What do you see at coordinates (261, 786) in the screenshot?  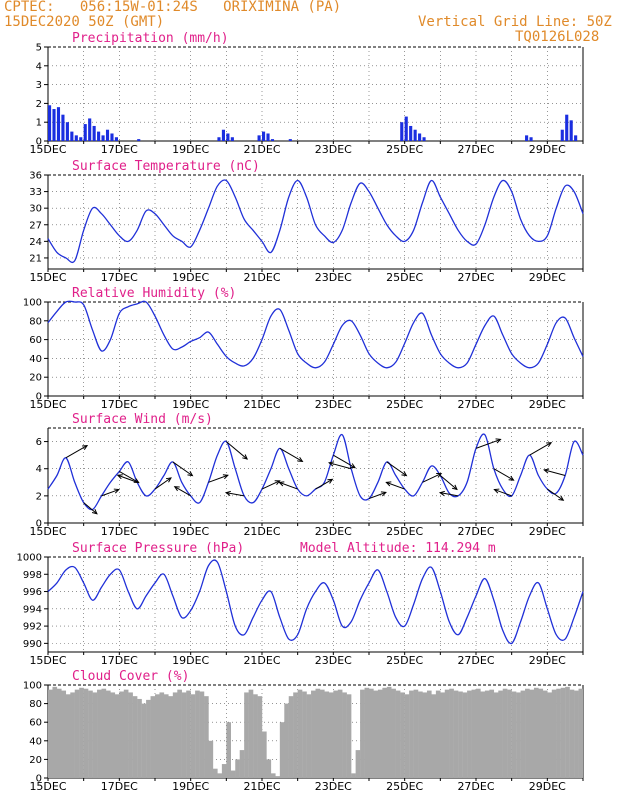 I see `x-tick-label: 21DEC` at bounding box center [261, 786].